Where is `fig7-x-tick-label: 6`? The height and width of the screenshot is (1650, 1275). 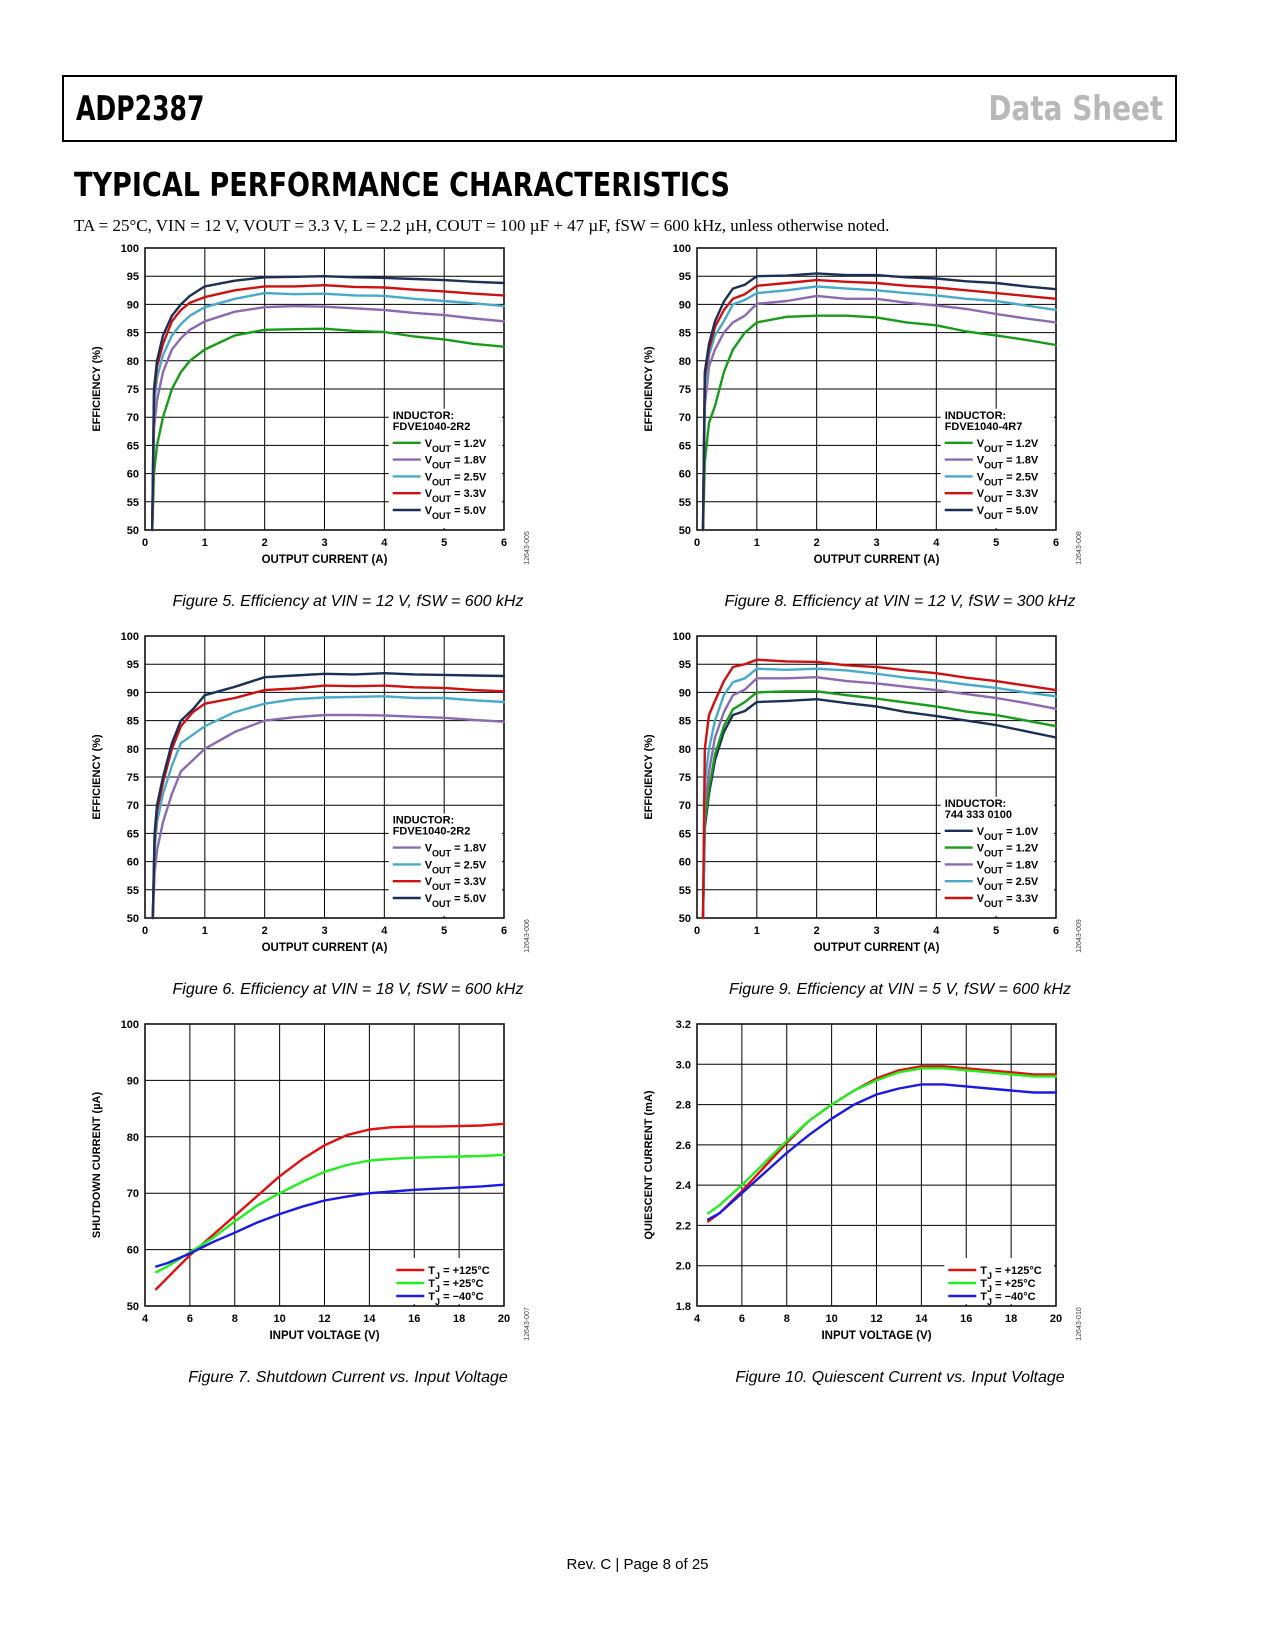 fig7-x-tick-label: 6 is located at coordinates (190, 1319).